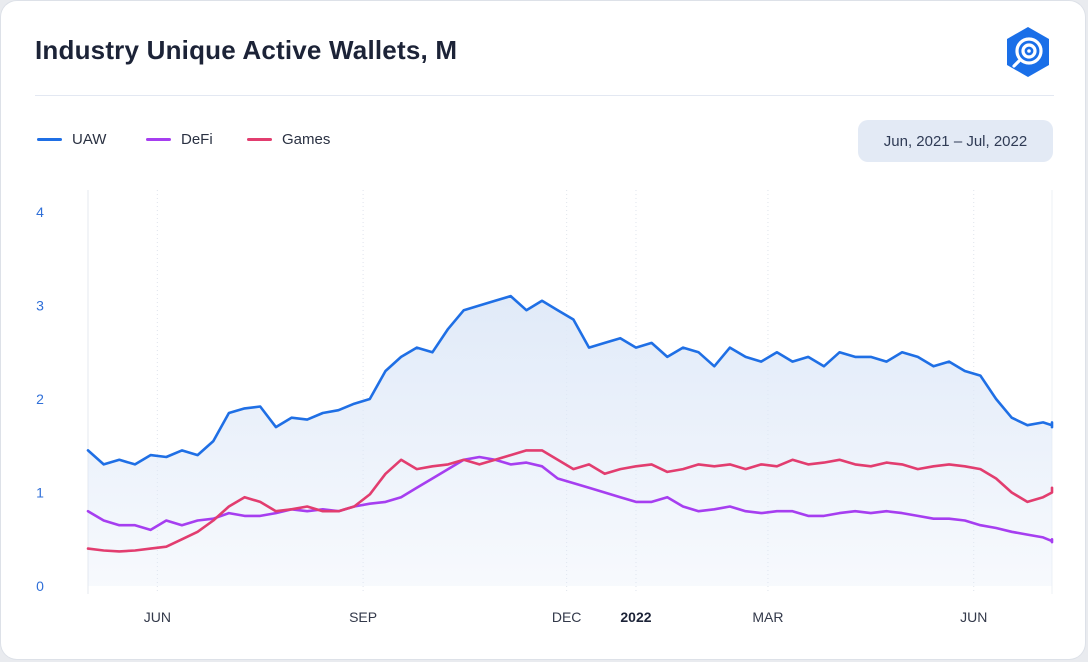 This screenshot has width=1088, height=662. I want to click on series-line-defi, so click(570, 499).